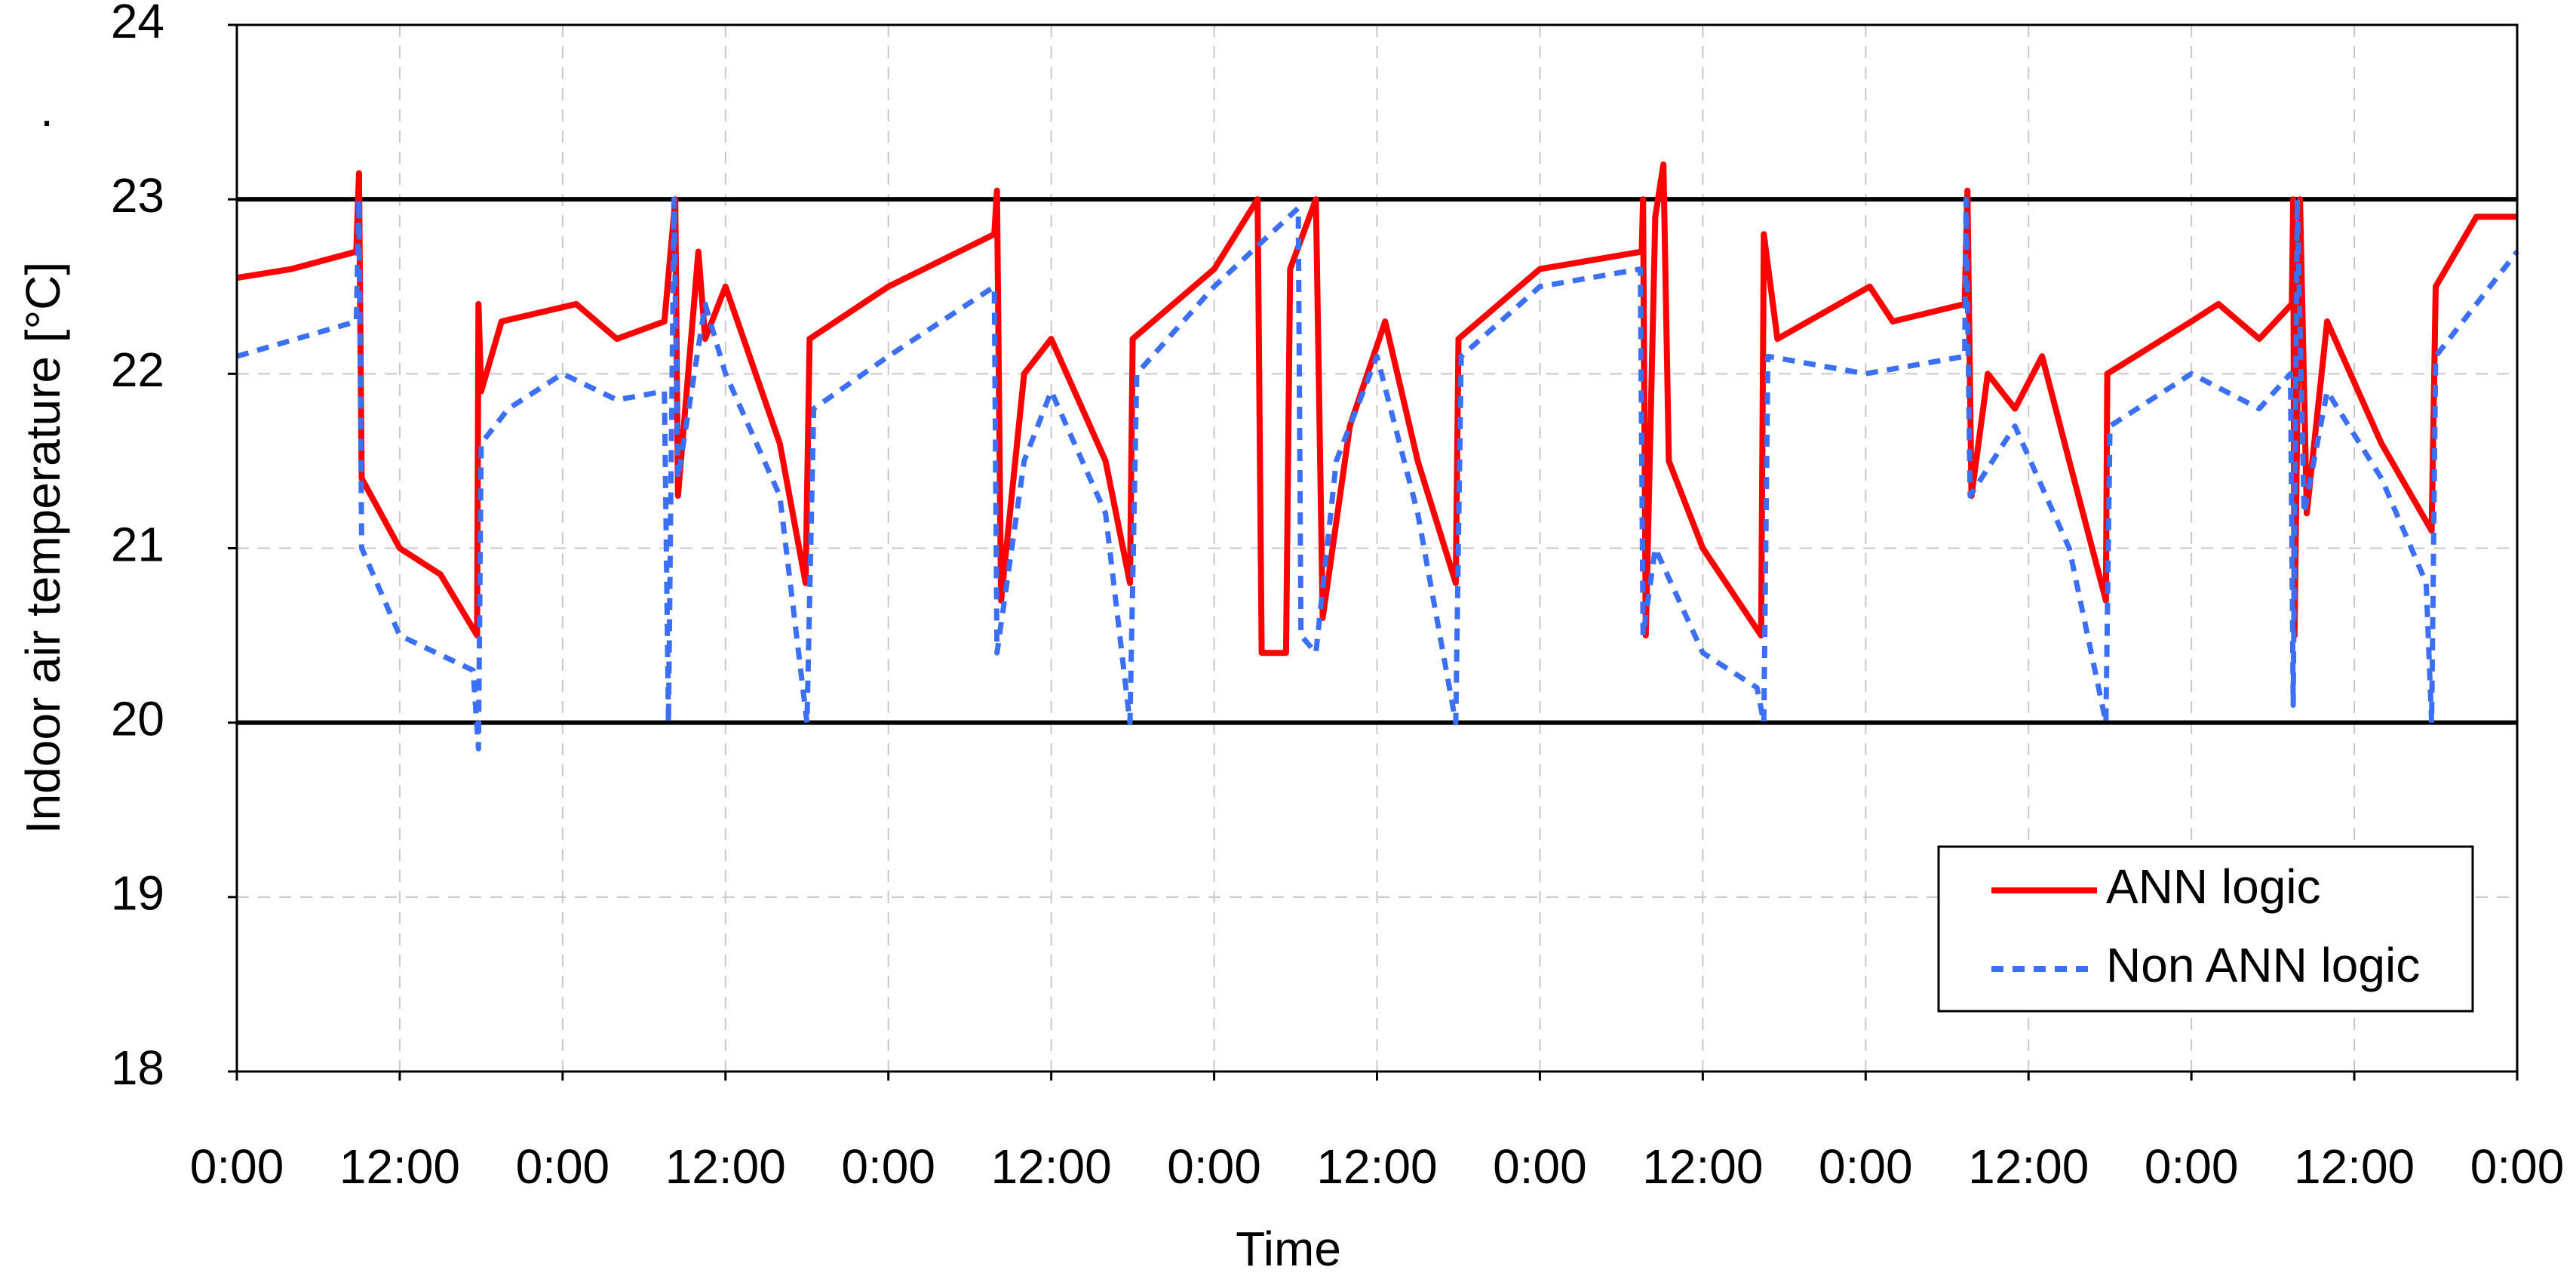 This screenshot has width=2576, height=1276. Describe the element at coordinates (137, 195) in the screenshot. I see `y-tick-label: 23` at that location.